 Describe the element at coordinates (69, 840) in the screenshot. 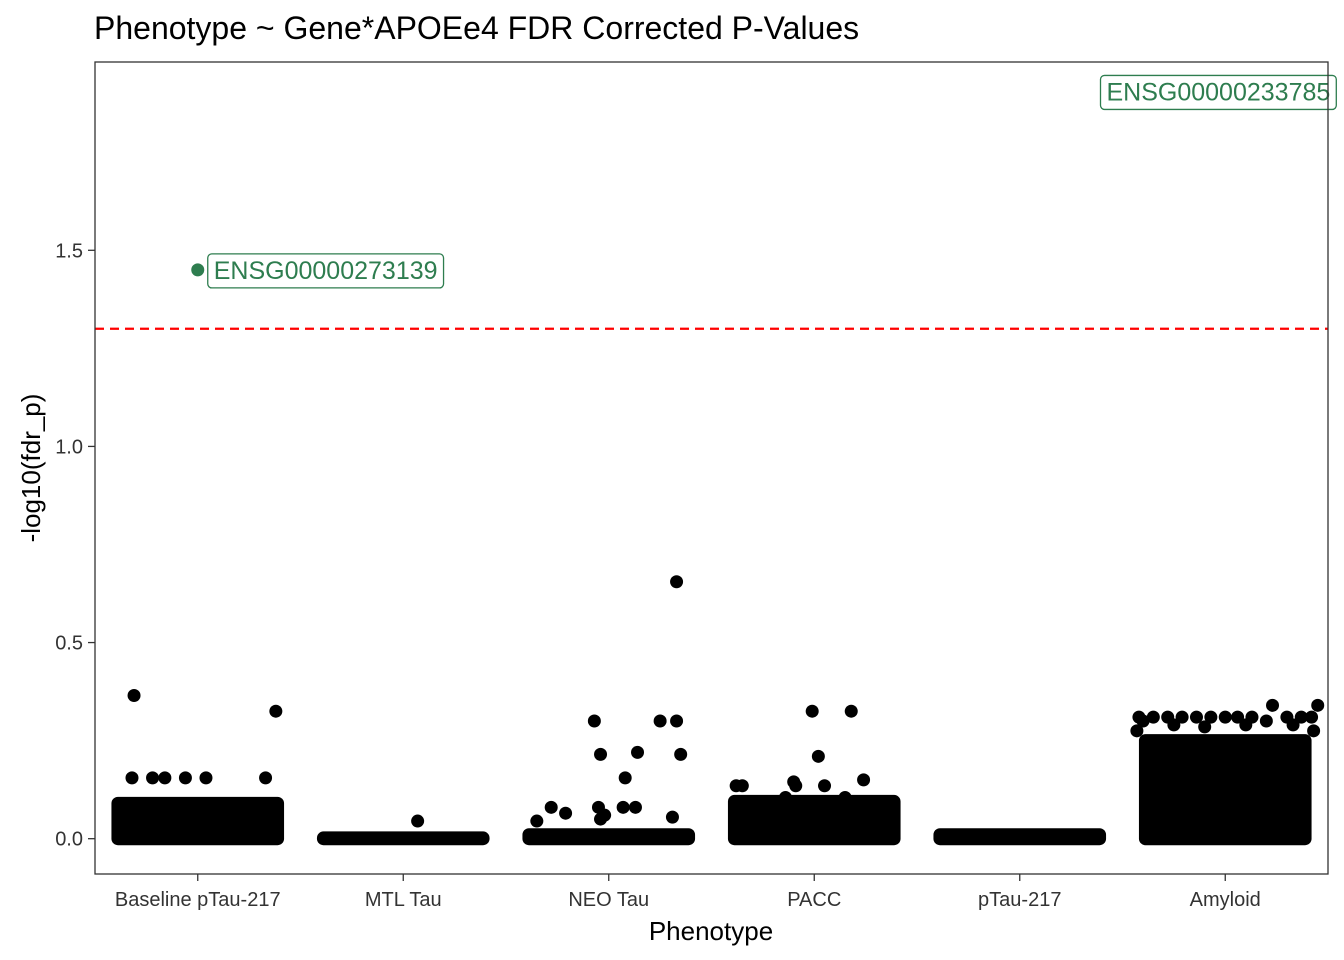

I see `y-tick-label: 0.0` at that location.